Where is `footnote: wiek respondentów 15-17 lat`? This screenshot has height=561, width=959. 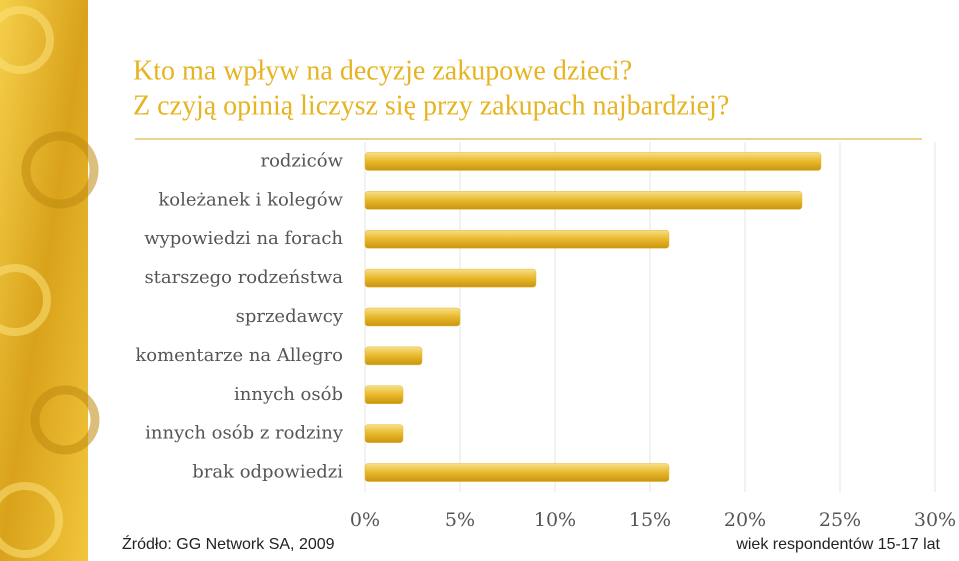 footnote: wiek respondentów 15-17 lat is located at coordinates (837, 544).